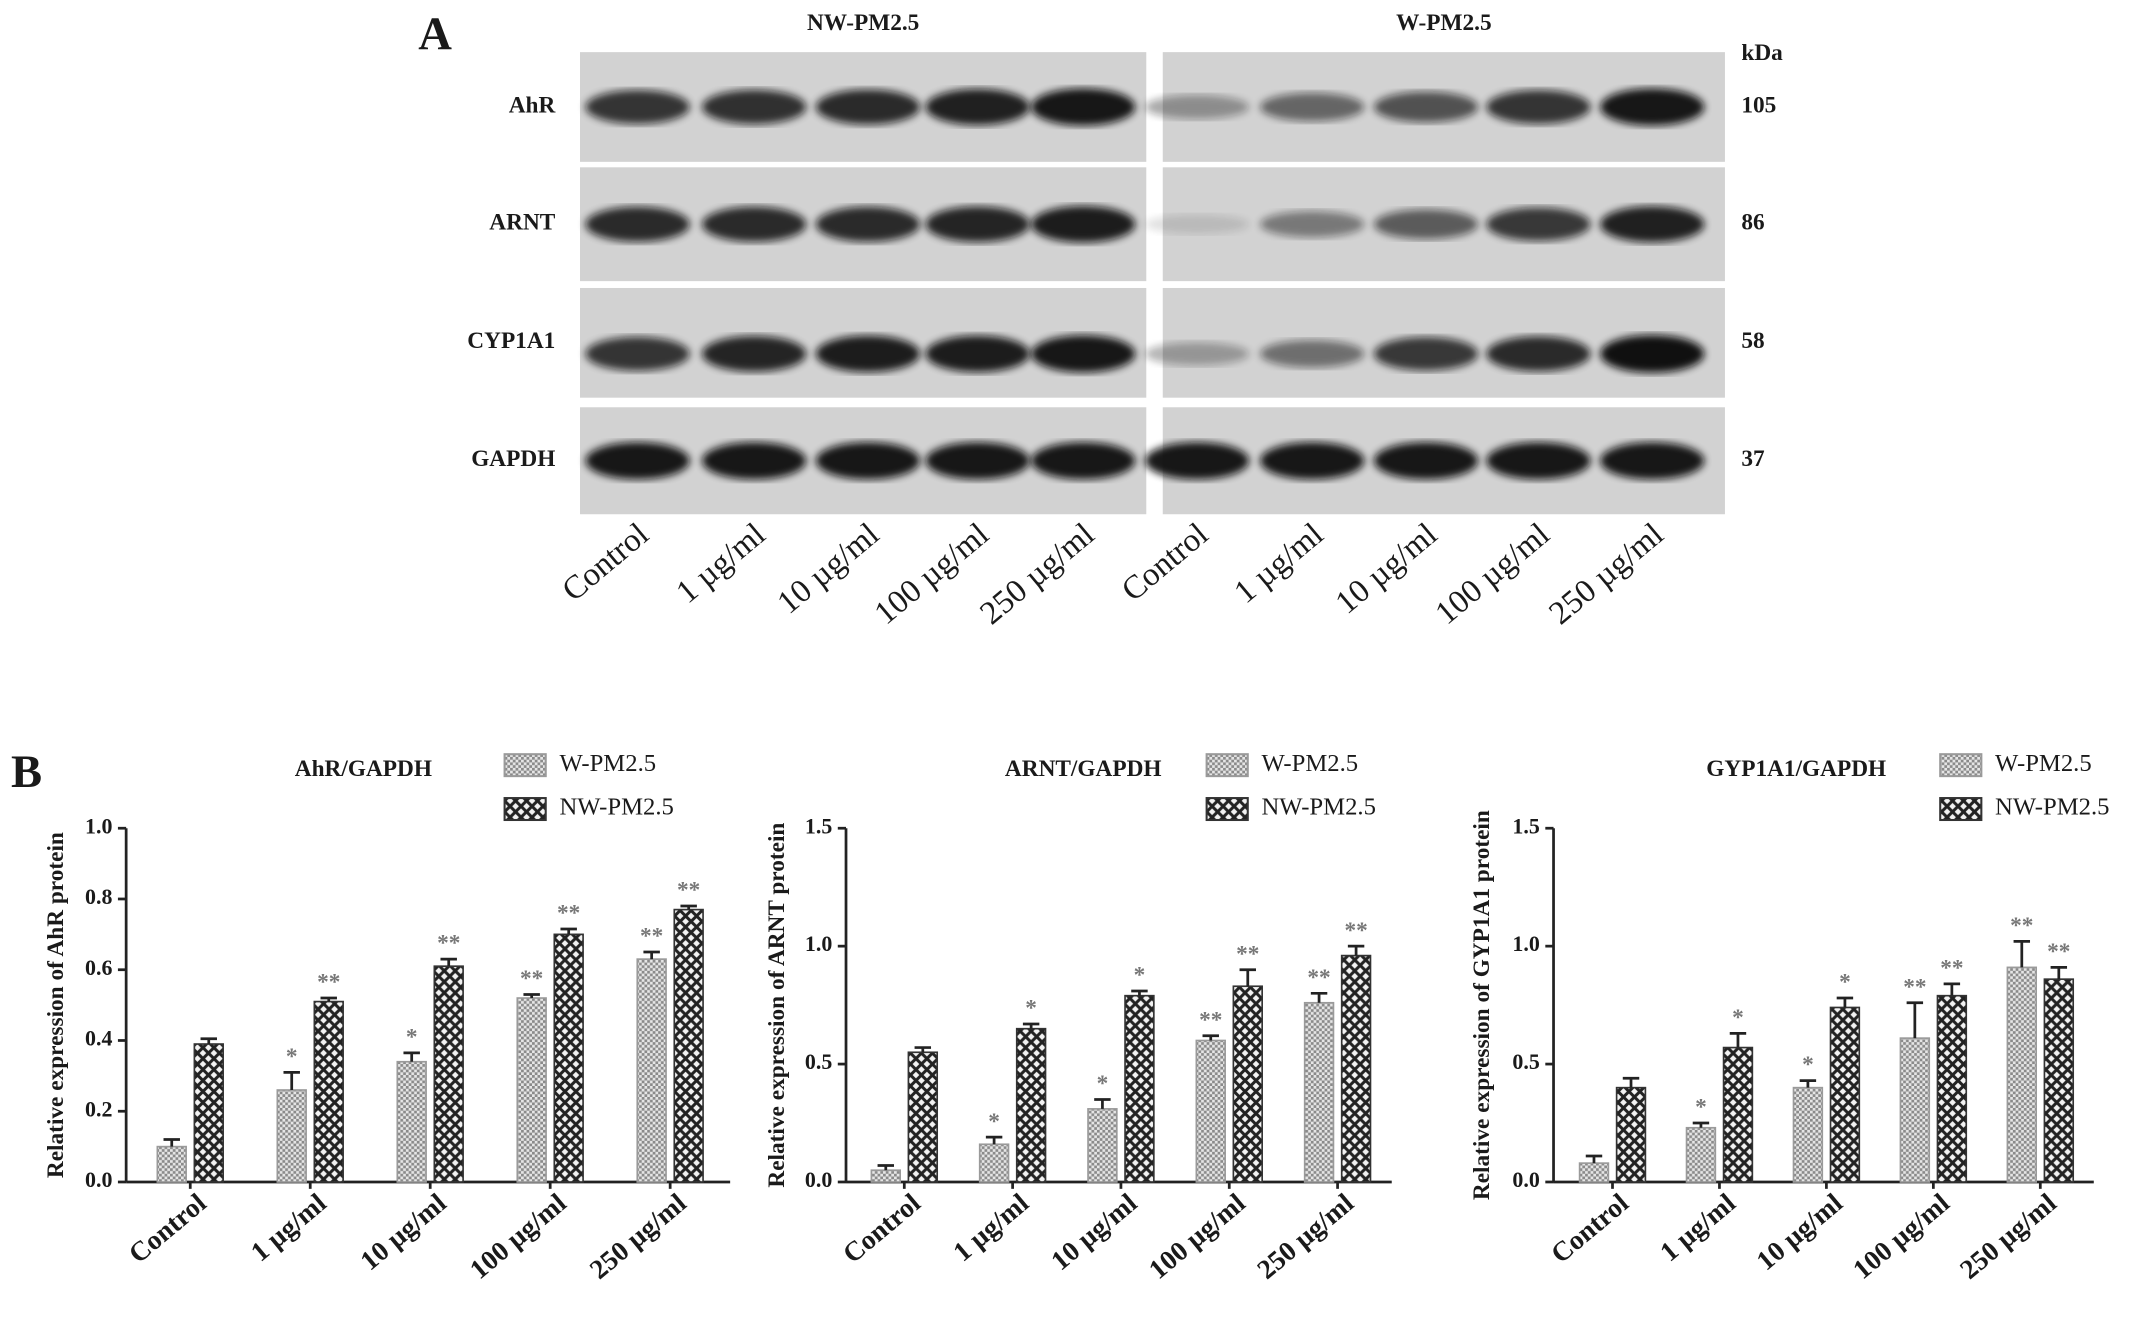 The width and height of the screenshot is (2150, 1326). What do you see at coordinates (98, 967) in the screenshot?
I see `y-tick-label: 0.6` at bounding box center [98, 967].